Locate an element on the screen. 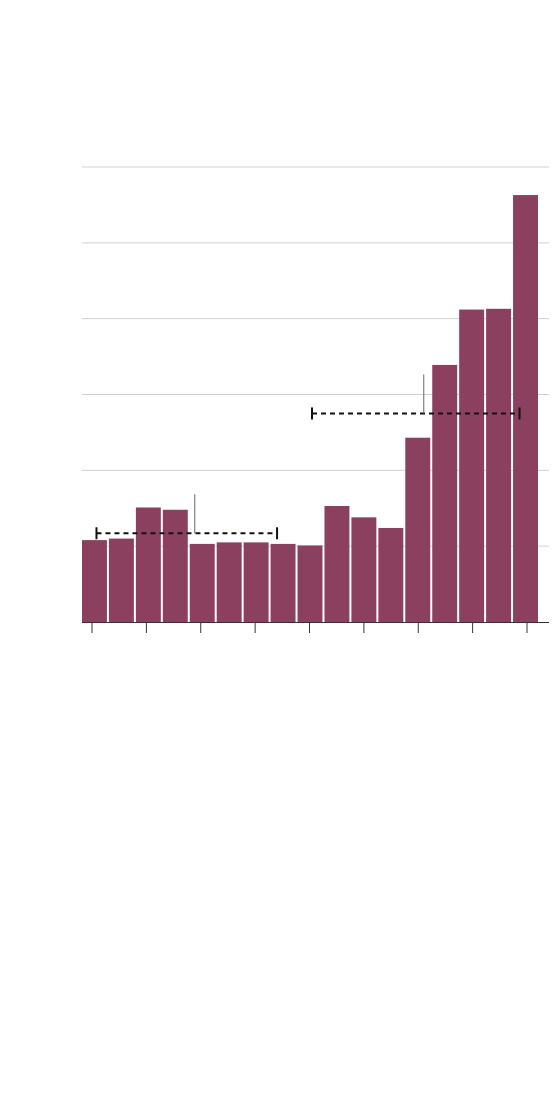  reference-ranges is located at coordinates (308, 457).